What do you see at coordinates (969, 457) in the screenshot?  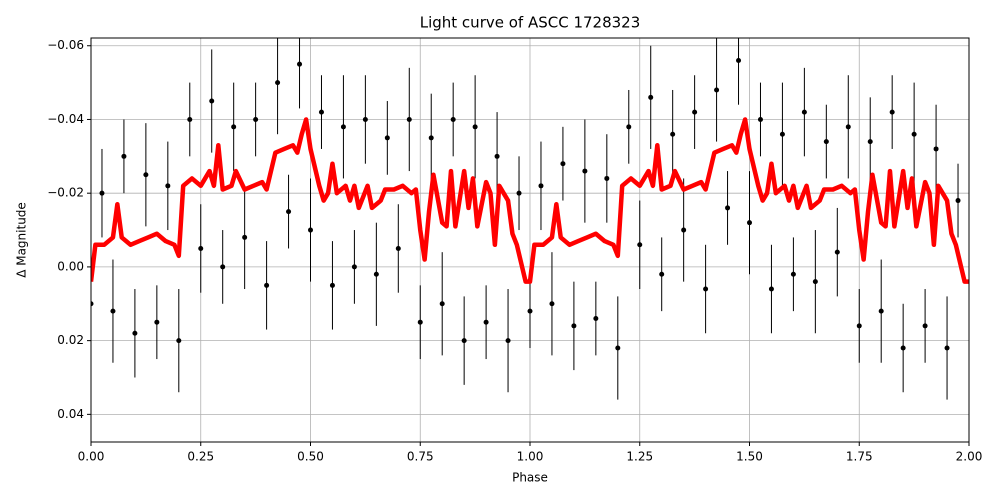 I see `x-tick-label: 2.00` at bounding box center [969, 457].